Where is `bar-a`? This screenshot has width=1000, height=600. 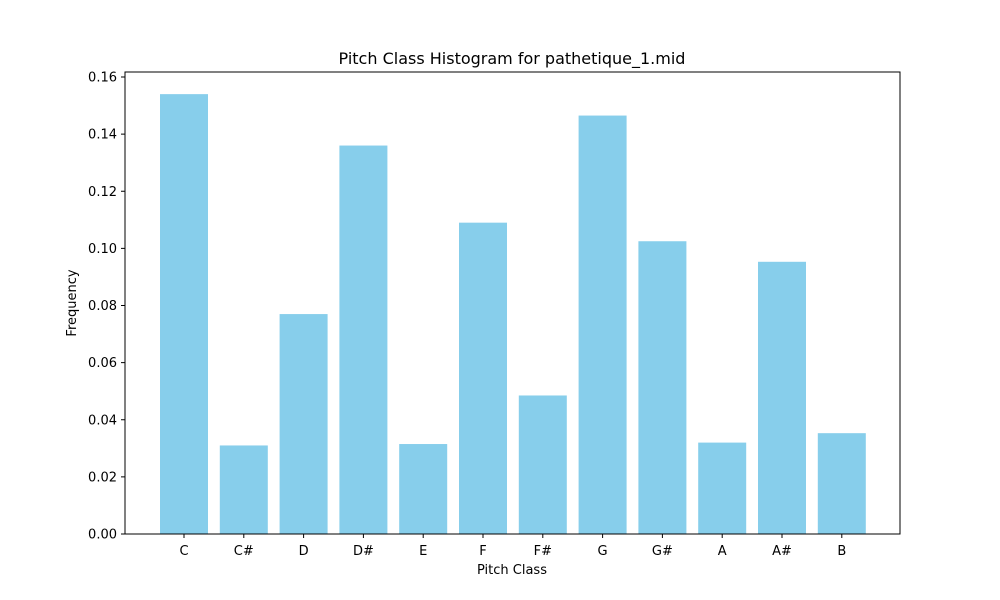
bar-a is located at coordinates (722, 488).